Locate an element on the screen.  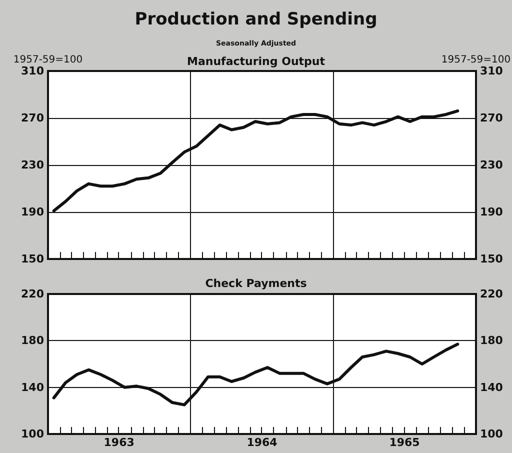
y-tick-label: 190 is located at coordinates (32, 212).